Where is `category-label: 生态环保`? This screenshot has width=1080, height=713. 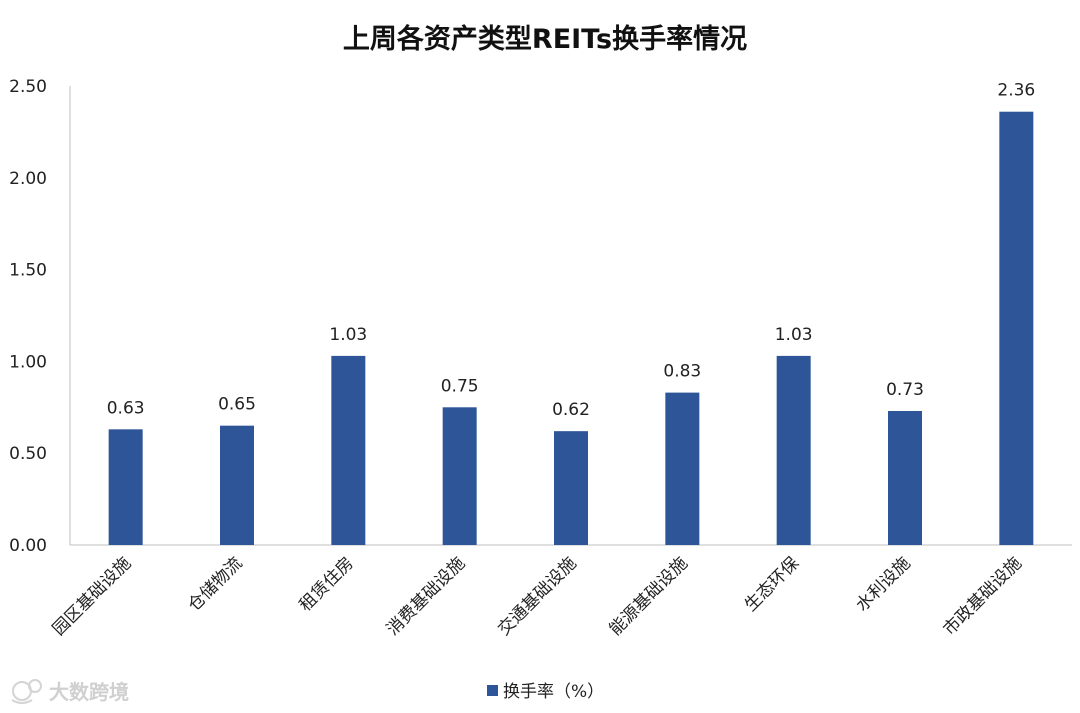 category-label: 生态环保 is located at coordinates (772, 584).